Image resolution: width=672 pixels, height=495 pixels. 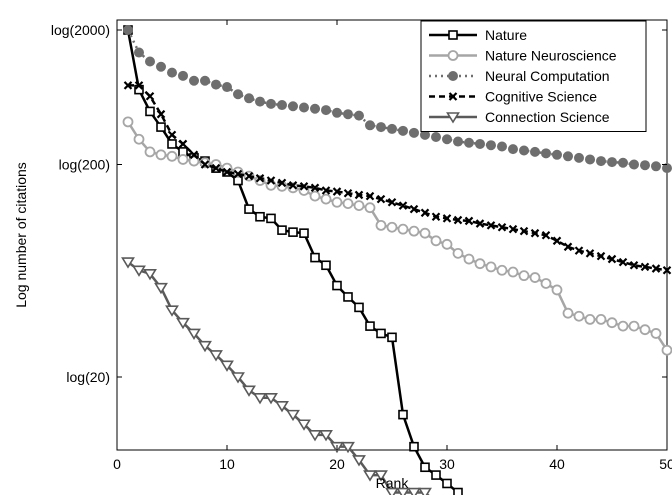 What do you see at coordinates (665, 464) in the screenshot?
I see `x-tick-label: 50` at bounding box center [665, 464].